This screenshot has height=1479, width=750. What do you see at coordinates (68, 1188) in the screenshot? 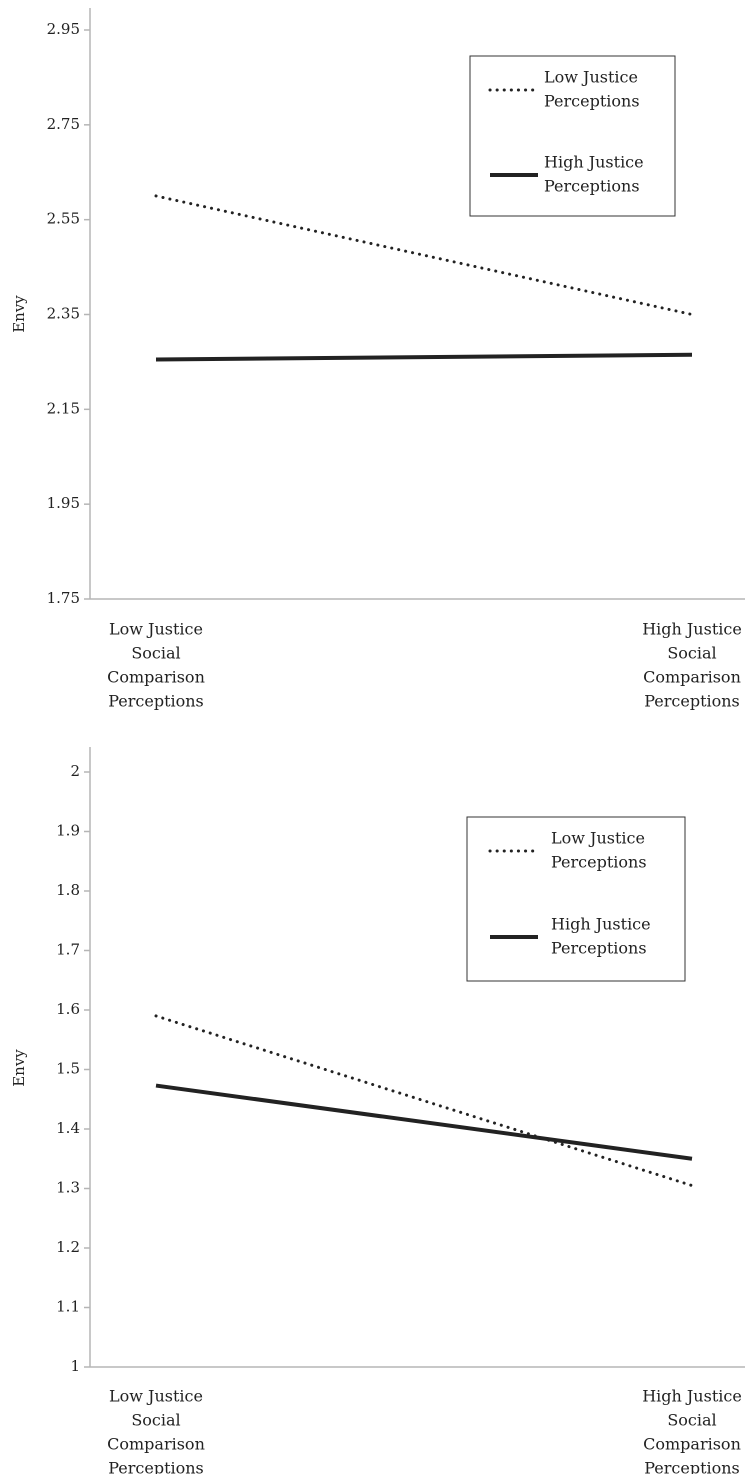
I see `y-tick-label: 1.3` at bounding box center [68, 1188].